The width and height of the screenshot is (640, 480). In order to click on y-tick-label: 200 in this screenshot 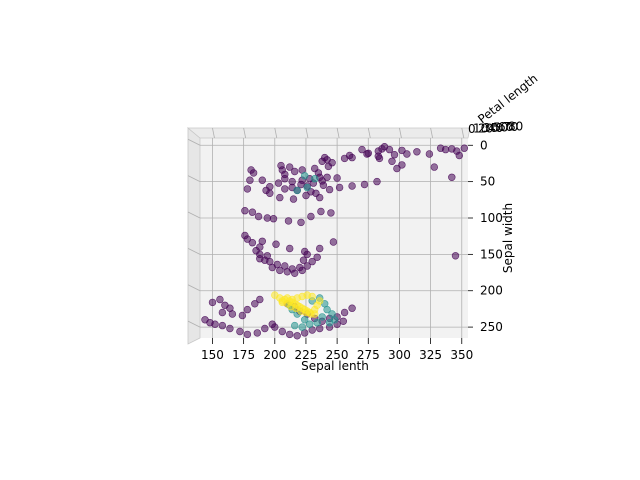, I will do `click(491, 291)`.